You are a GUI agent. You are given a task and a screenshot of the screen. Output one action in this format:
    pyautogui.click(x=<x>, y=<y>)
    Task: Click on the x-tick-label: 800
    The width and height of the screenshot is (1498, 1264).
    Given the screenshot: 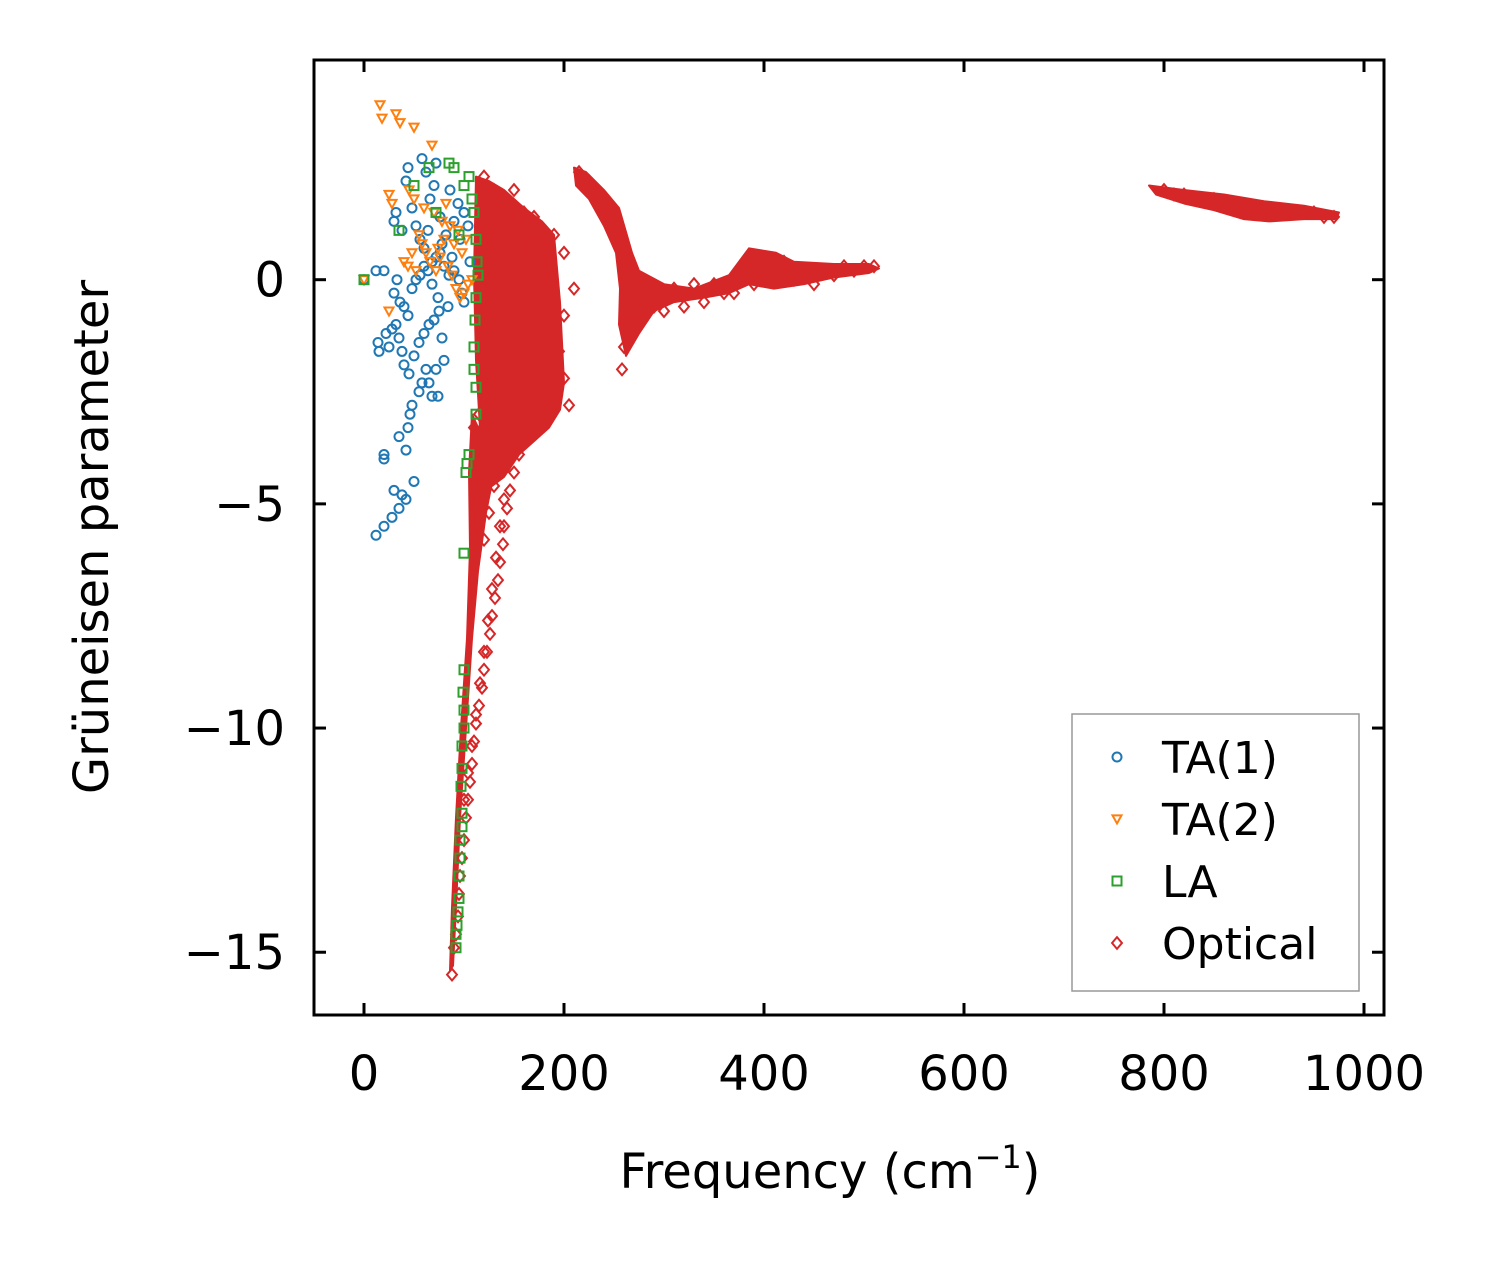 What is the action you would take?
    pyautogui.click(x=1164, y=1074)
    